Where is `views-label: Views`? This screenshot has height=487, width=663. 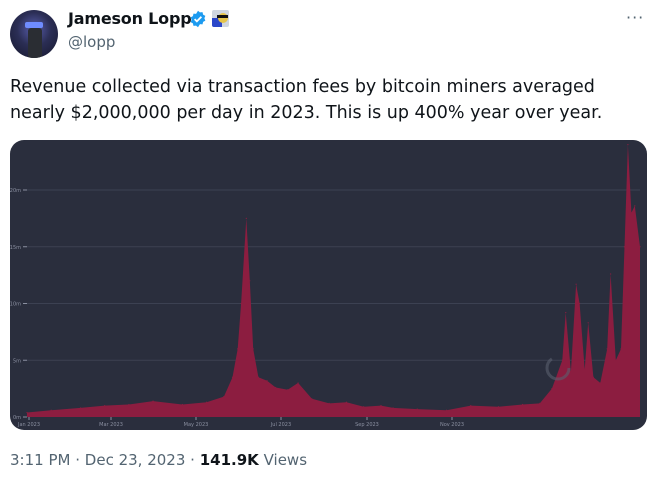
views-label: Views is located at coordinates (285, 460).